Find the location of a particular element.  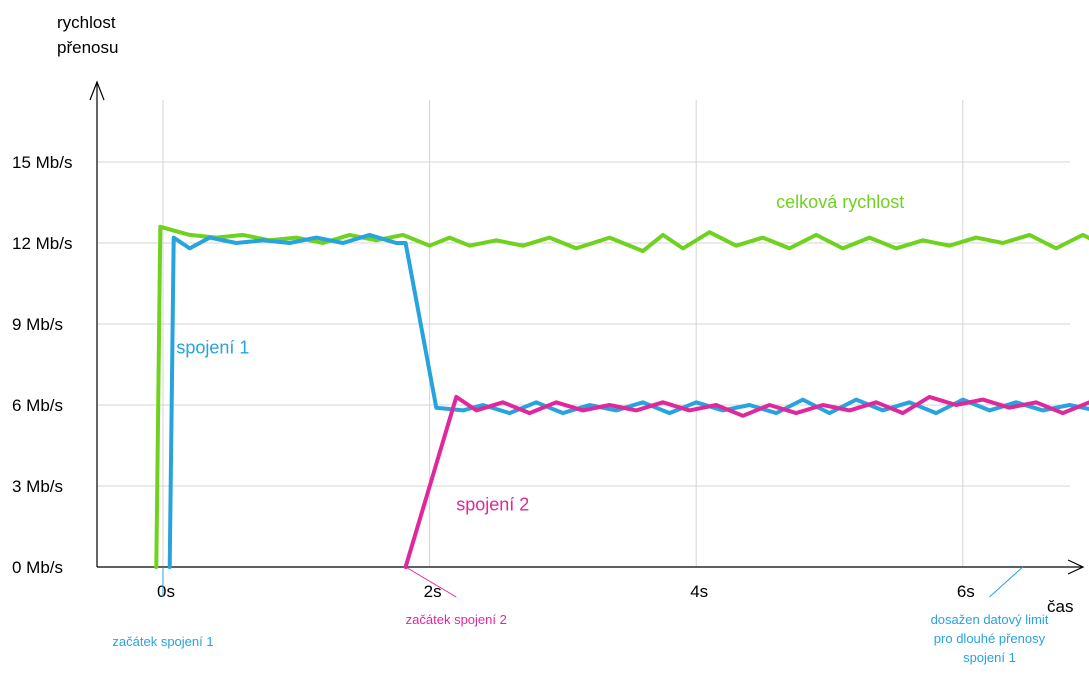

y-axis-title-line-1: rychlost is located at coordinates (86, 22).